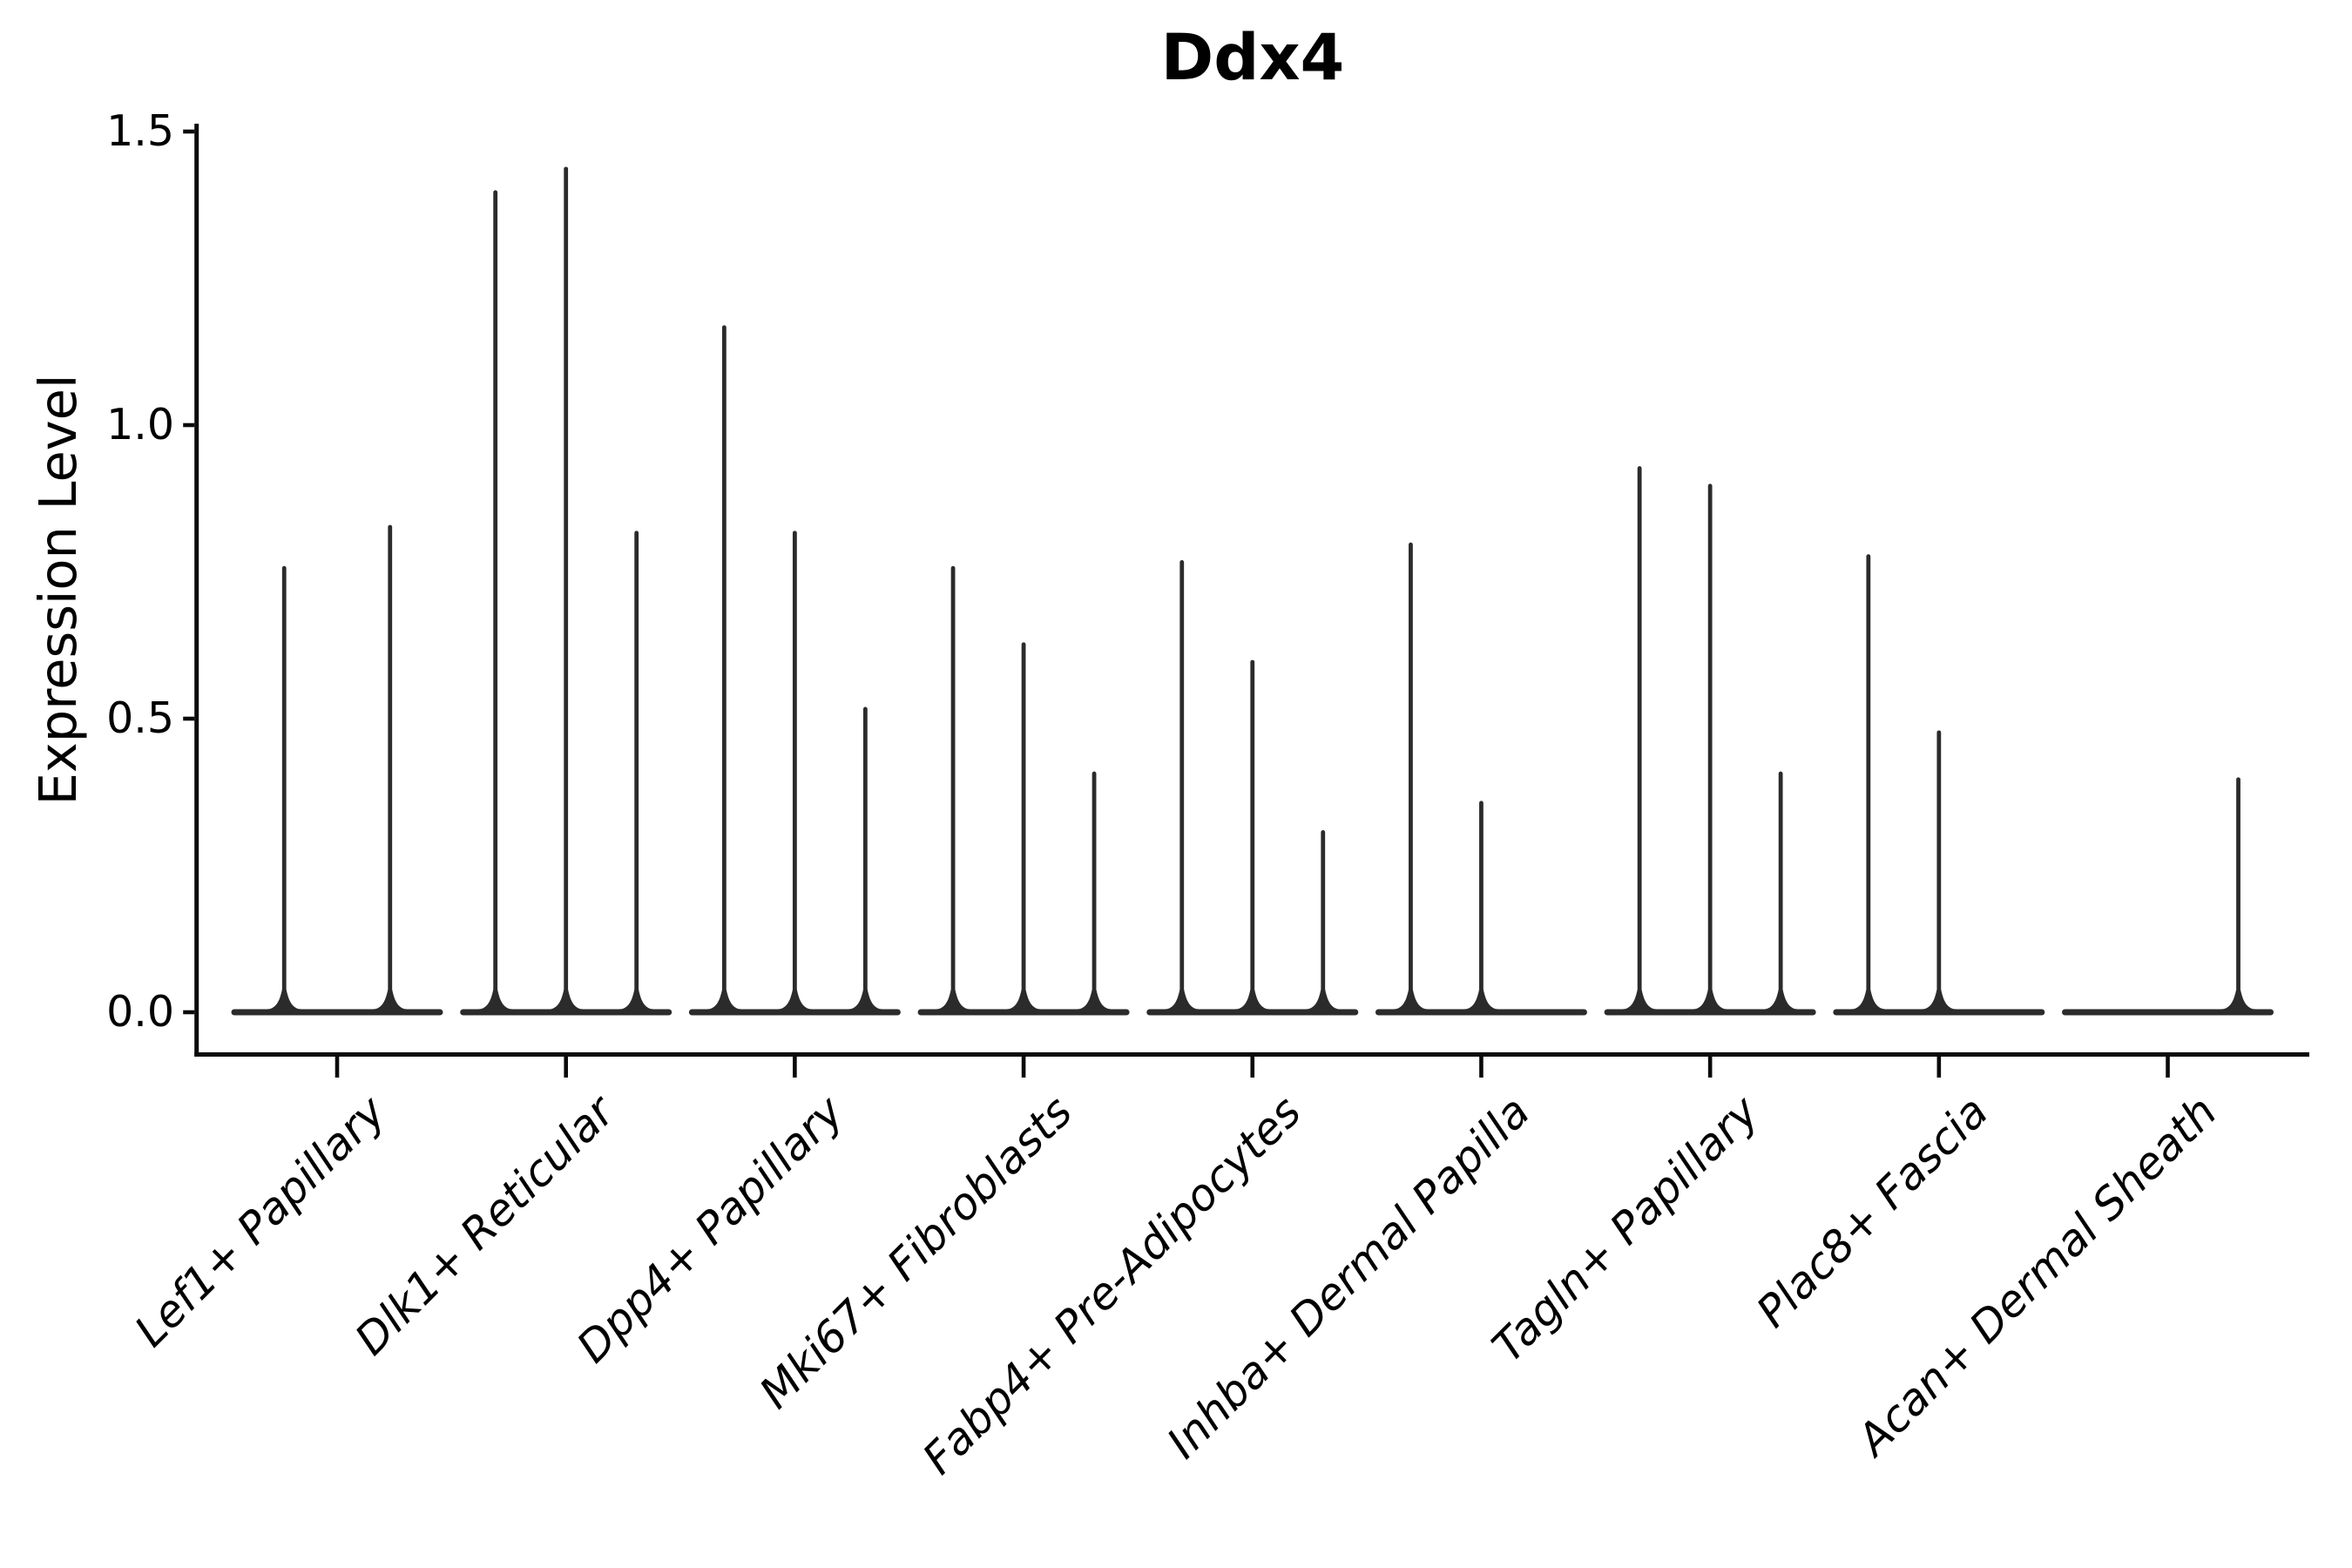 Image resolution: width=2352 pixels, height=1568 pixels. I want to click on y-tick-label: 1.5, so click(140, 131).